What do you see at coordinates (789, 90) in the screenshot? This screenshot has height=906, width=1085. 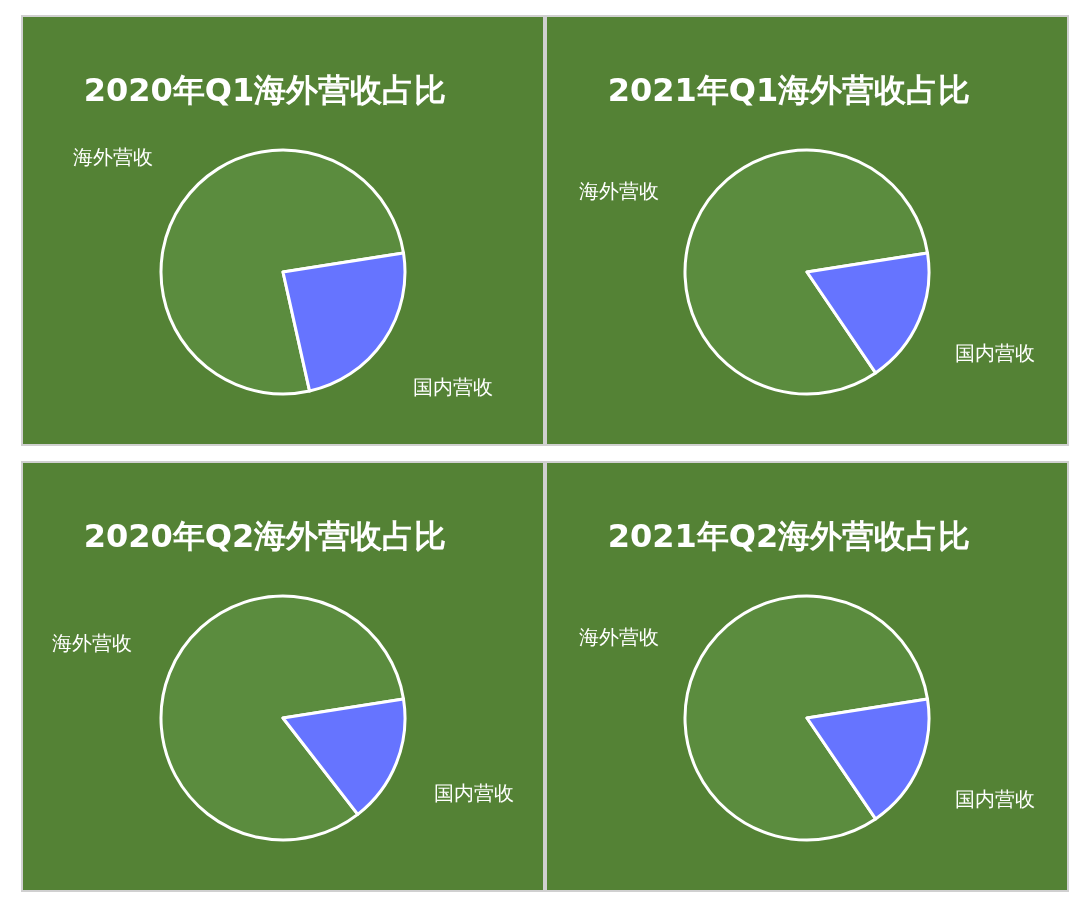 I see `chart-title: 2021年Q1海外营收占比` at bounding box center [789, 90].